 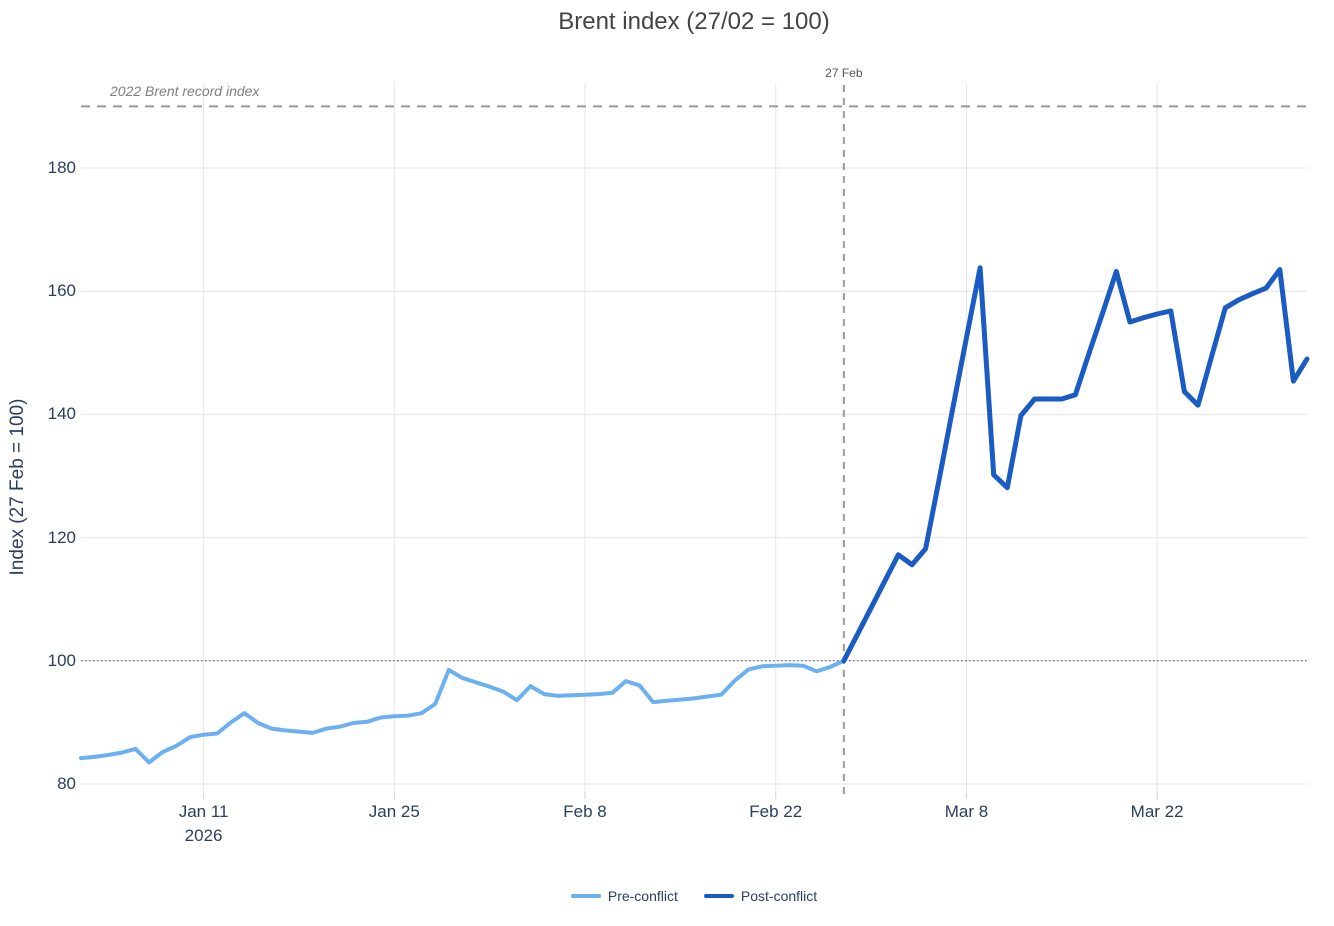 I want to click on y-tick-label: 100, so click(x=61, y=660).